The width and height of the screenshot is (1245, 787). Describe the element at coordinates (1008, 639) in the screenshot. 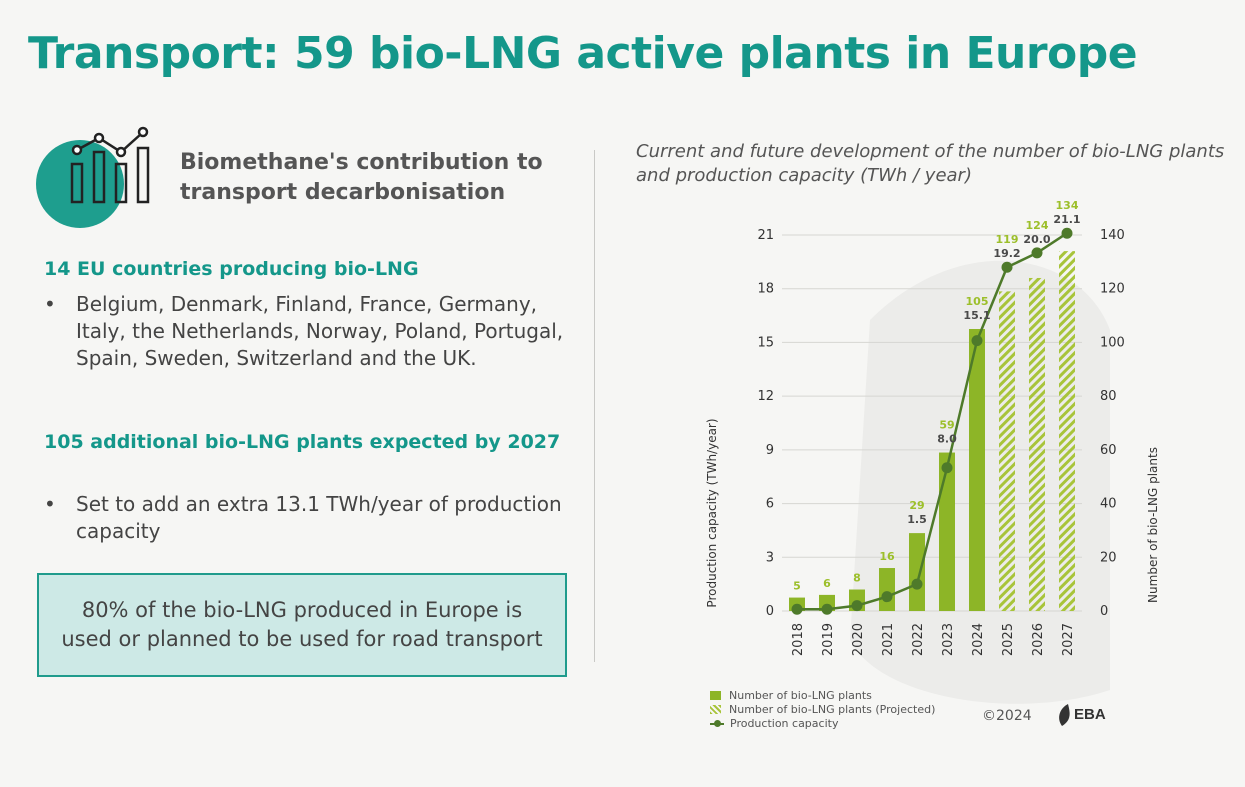

I see `x-tick-label: 2025` at that location.